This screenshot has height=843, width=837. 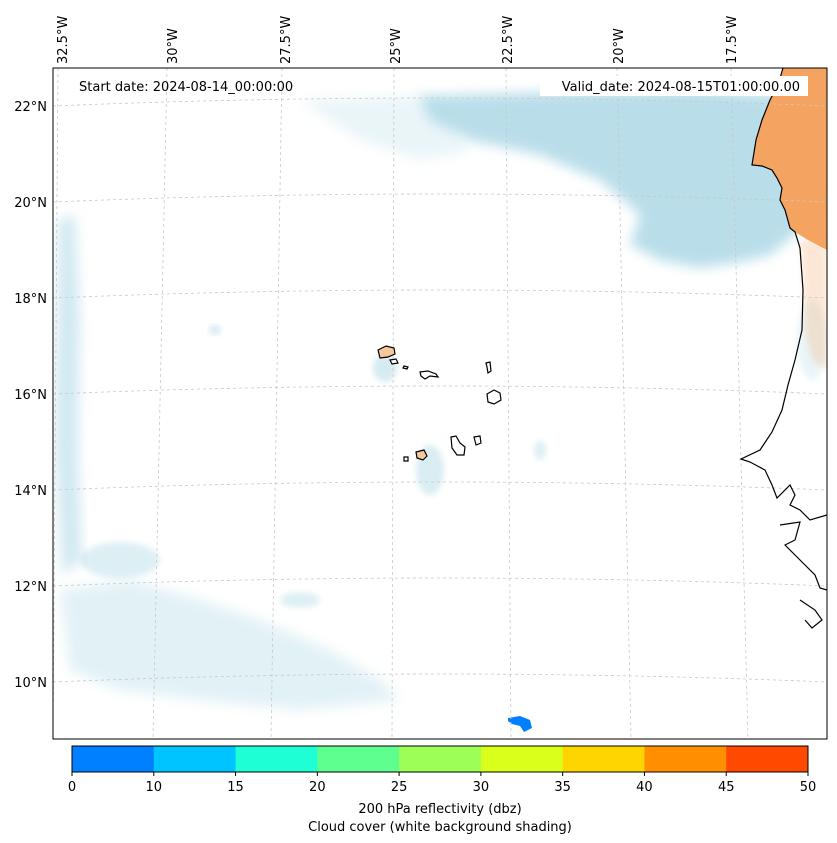 I want to click on longitude-label: 27.5°W, so click(x=286, y=40).